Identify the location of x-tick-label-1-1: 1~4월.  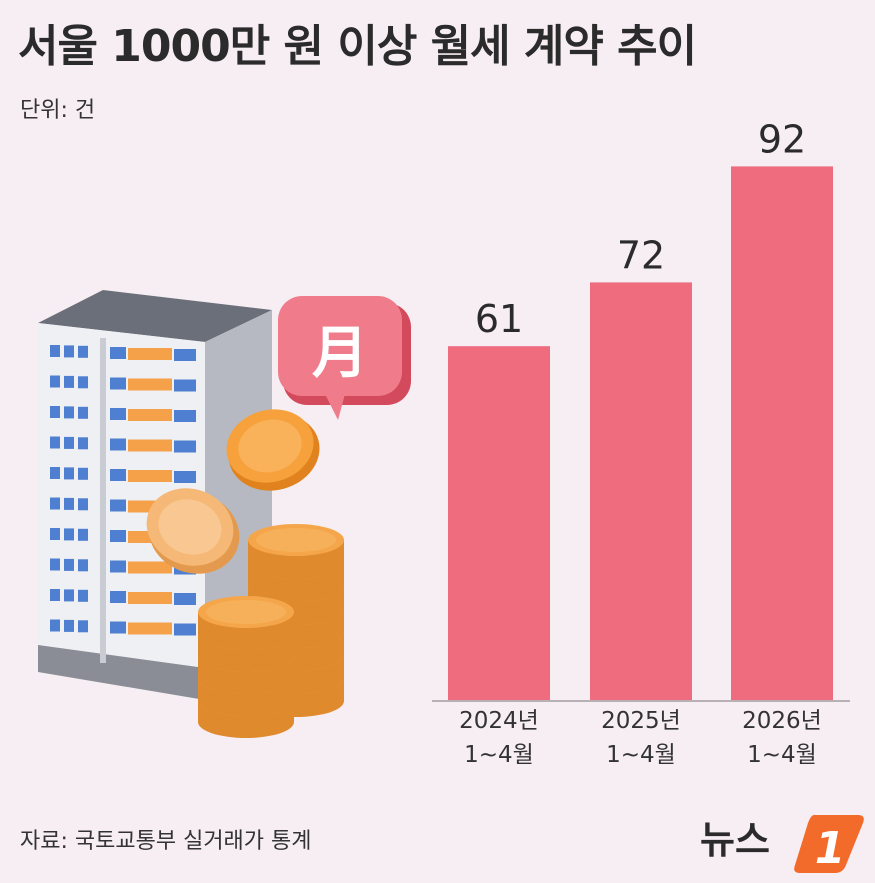
(641, 755).